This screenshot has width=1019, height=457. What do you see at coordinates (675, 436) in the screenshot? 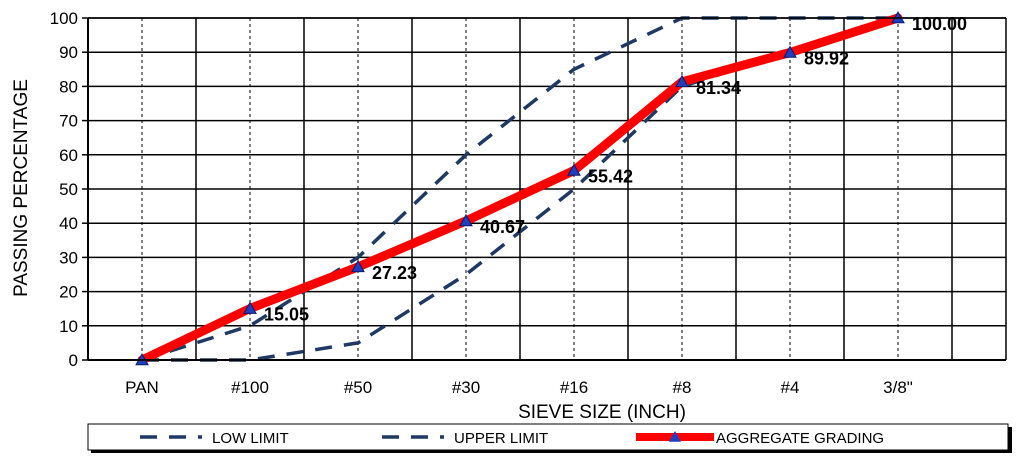
I see `legend-marker` at bounding box center [675, 436].